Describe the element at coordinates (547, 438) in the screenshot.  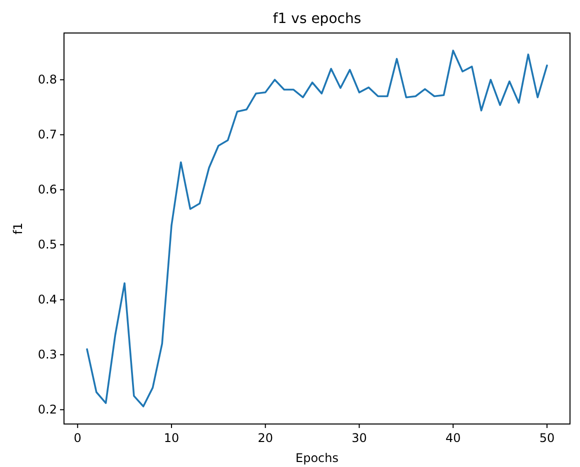
I see `x-tick-label: 50` at that location.